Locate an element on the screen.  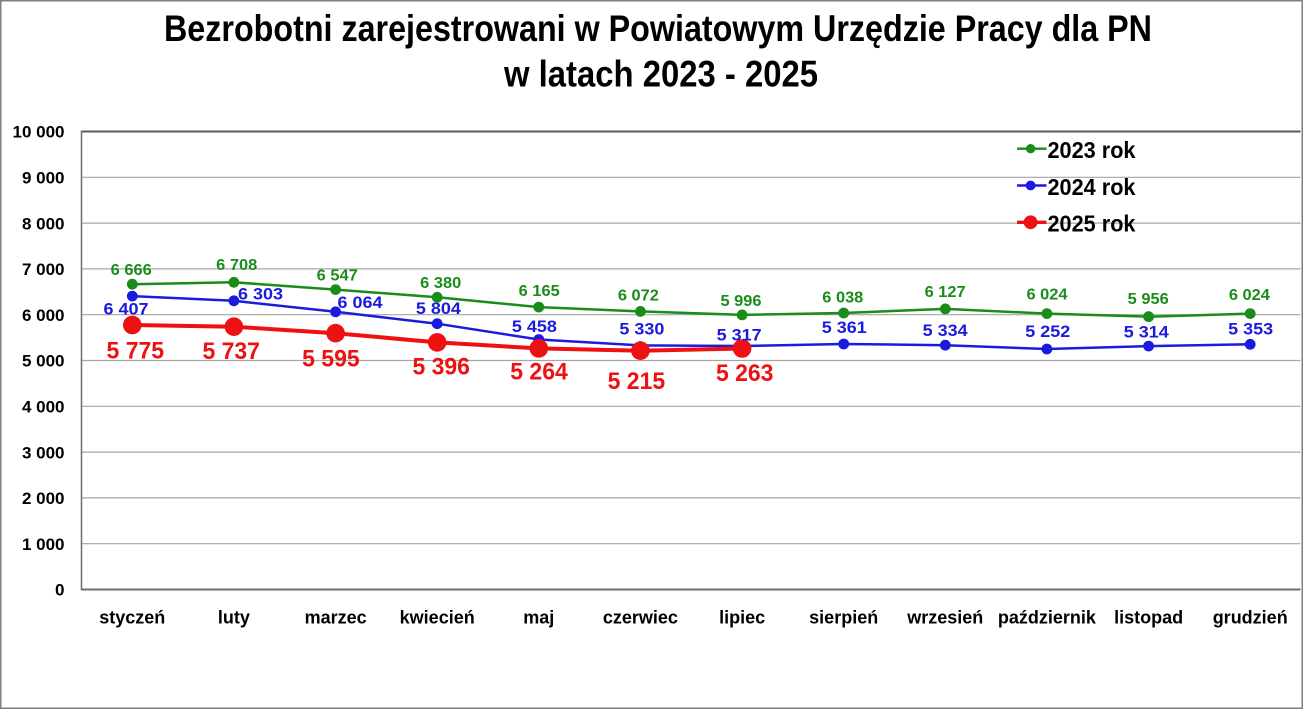
svg-text: czerwiec is located at coordinates (640, 618).